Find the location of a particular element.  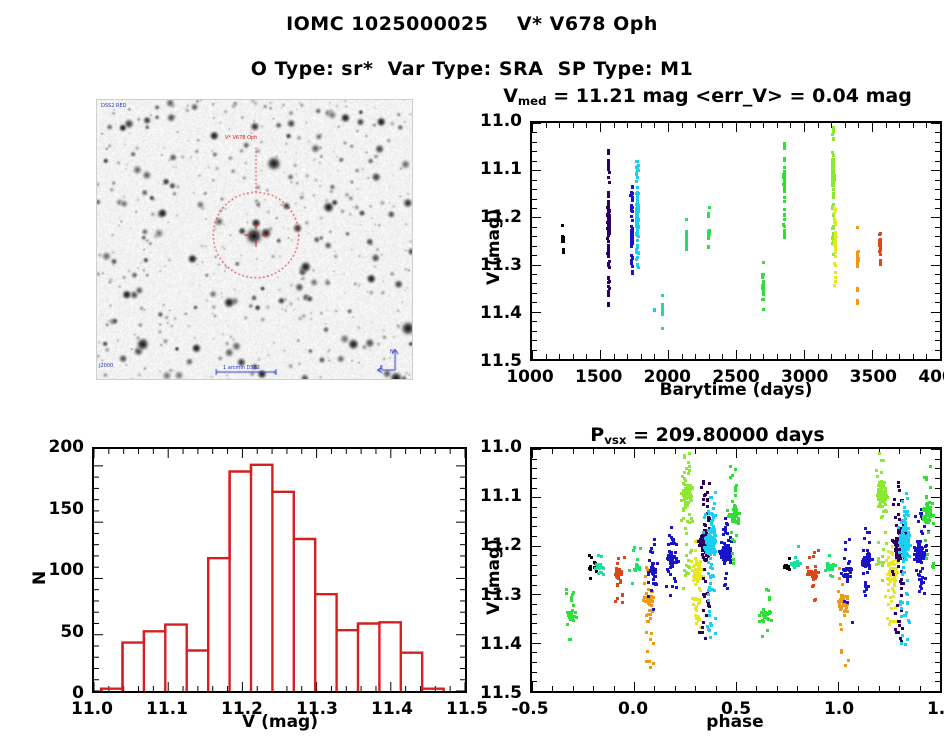

ph-yticks-4: 11.4 is located at coordinates (501, 643).